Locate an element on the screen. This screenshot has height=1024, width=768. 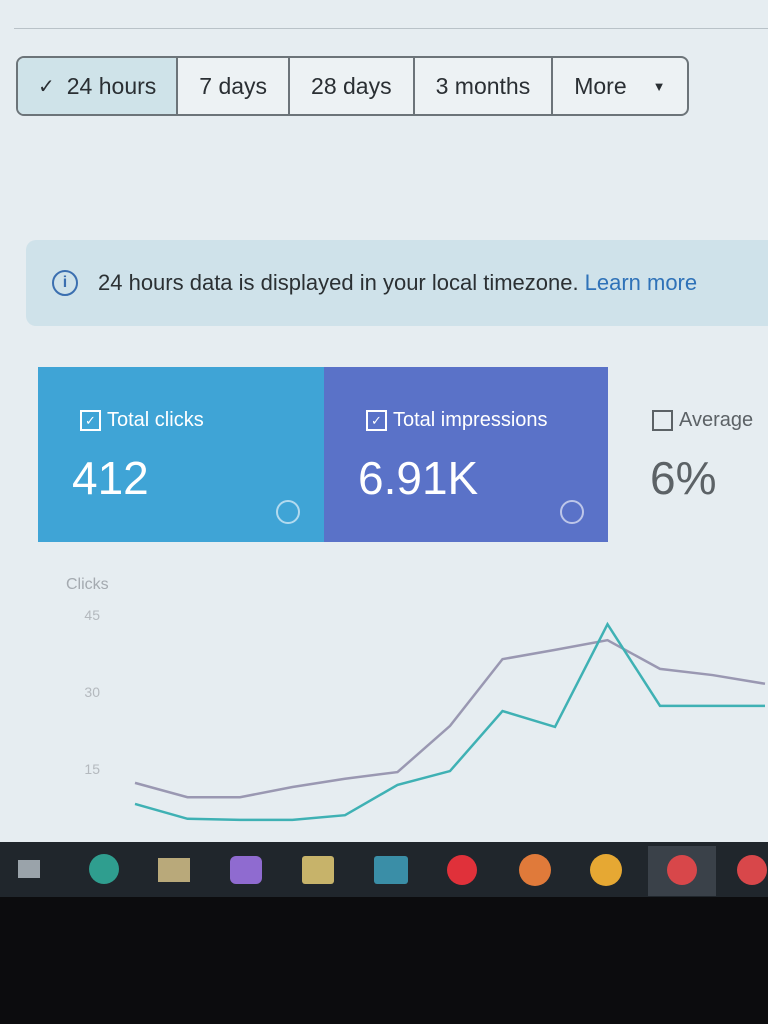
checkbox is located at coordinates (662, 420).